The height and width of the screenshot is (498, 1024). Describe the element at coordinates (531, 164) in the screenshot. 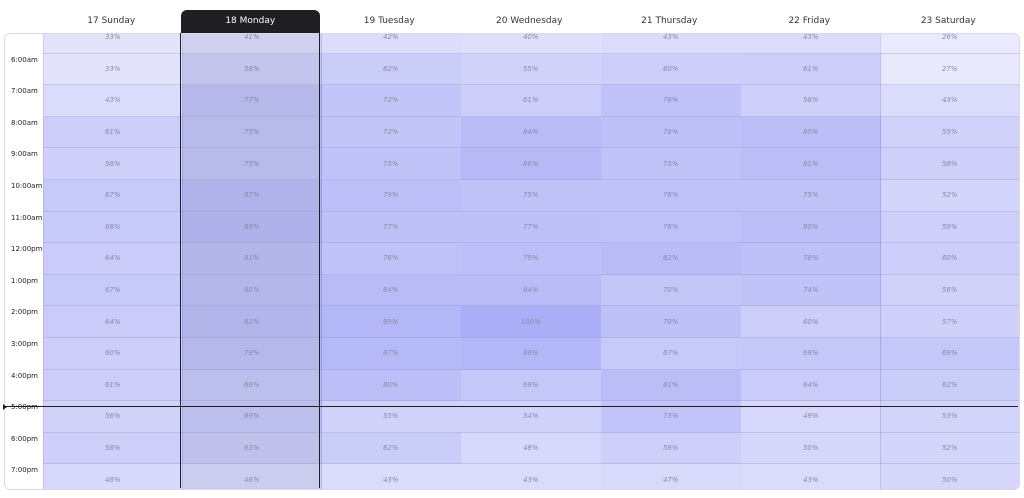

I see `heat-cell: 86%` at that location.